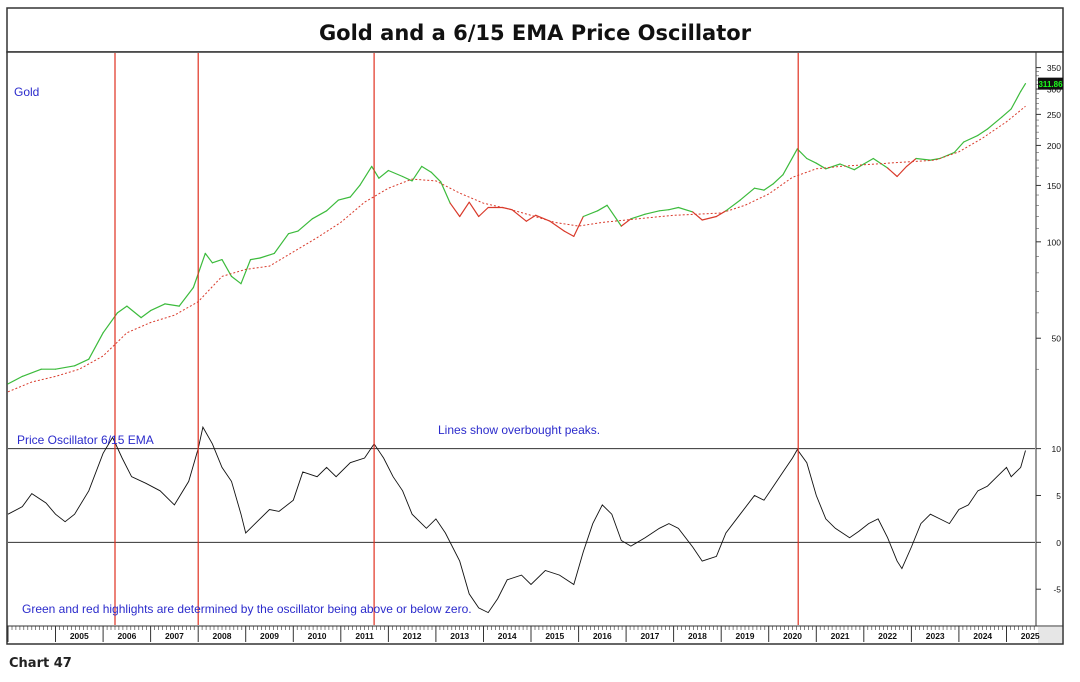 Image resolution: width=1080 pixels, height=682 pixels. Describe the element at coordinates (222, 636) in the screenshot. I see `x-tick-label: 2008` at that location.